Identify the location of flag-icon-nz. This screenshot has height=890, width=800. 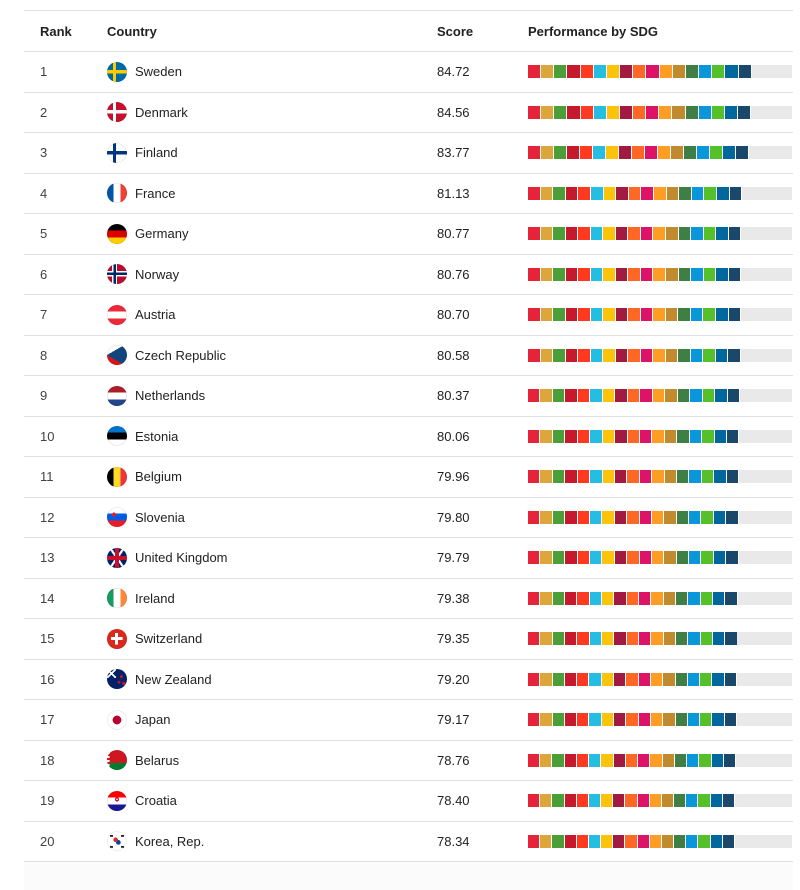
(117, 679).